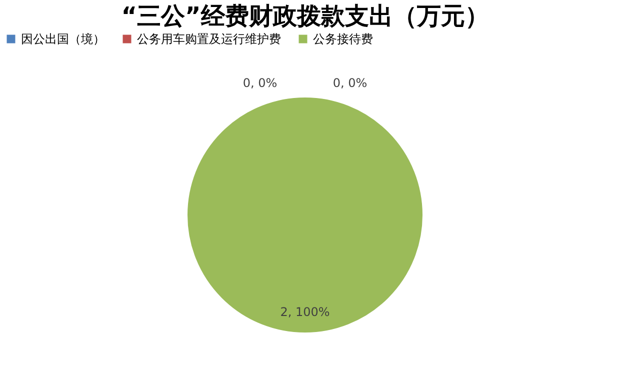  What do you see at coordinates (209, 39) in the screenshot?
I see `legend-label: 公务用车购置及运行维护费` at bounding box center [209, 39].